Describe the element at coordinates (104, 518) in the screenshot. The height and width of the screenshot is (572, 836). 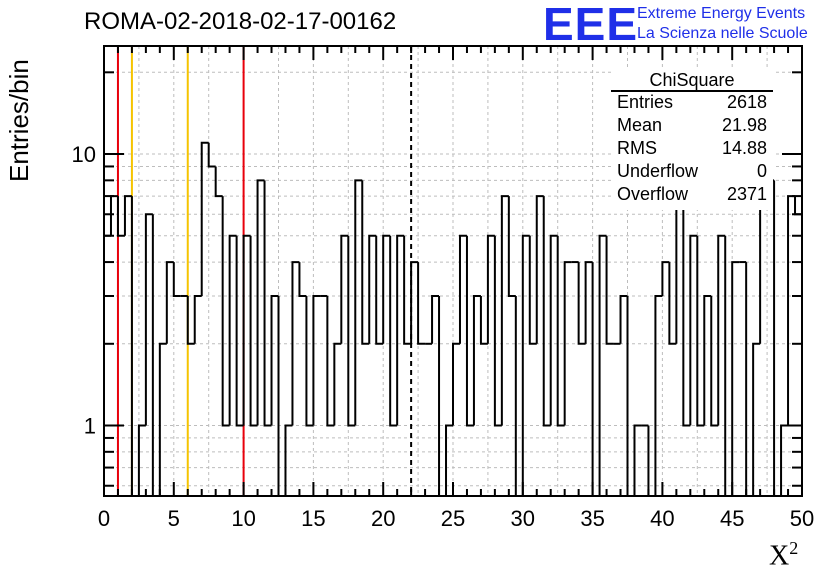
I see `x-tick-label: 0` at that location.